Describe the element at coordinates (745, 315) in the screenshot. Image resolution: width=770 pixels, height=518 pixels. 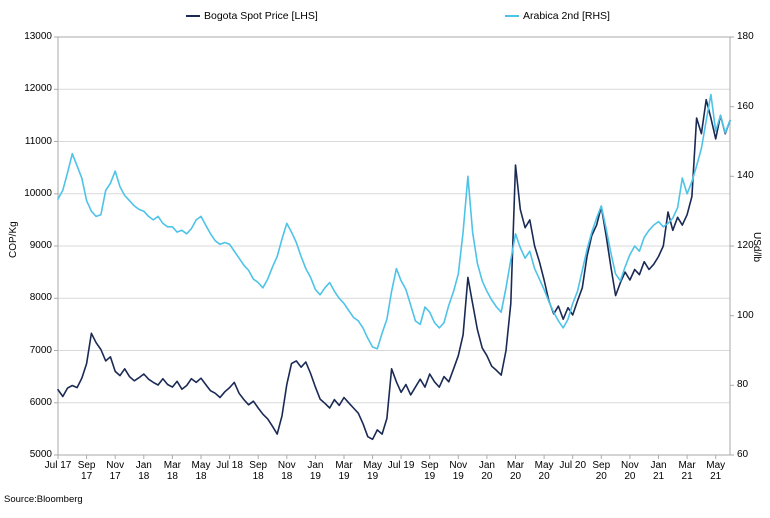
I see `right-axis-tick-label: 100` at that location.